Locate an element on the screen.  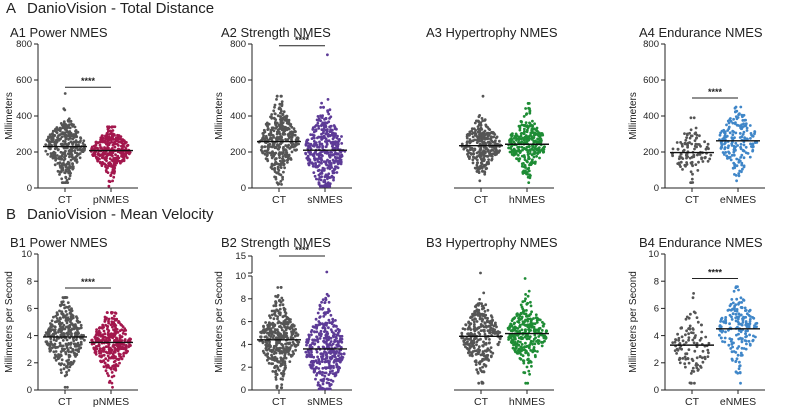
y-tick-label: 400 is located at coordinates (238, 116).